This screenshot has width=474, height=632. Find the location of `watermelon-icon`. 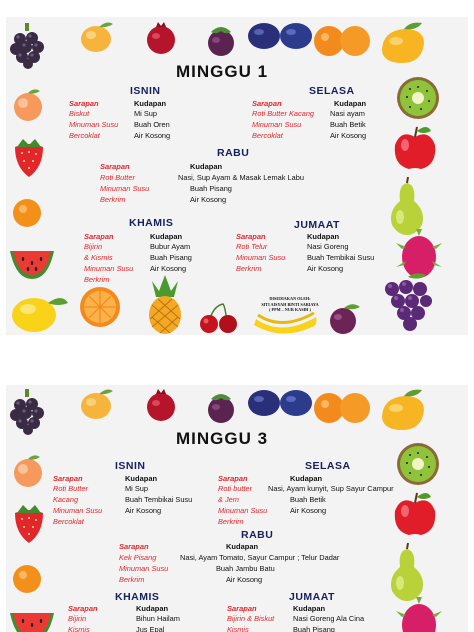

watermelon-icon is located at coordinates (32, 622).